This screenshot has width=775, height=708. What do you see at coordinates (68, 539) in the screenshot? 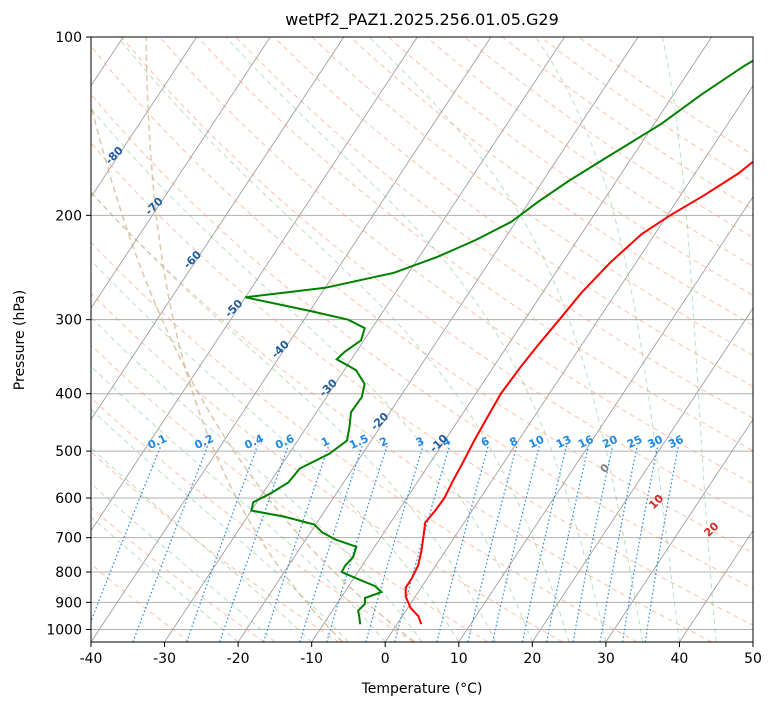
I see `y-tick-label: 700` at bounding box center [68, 539].